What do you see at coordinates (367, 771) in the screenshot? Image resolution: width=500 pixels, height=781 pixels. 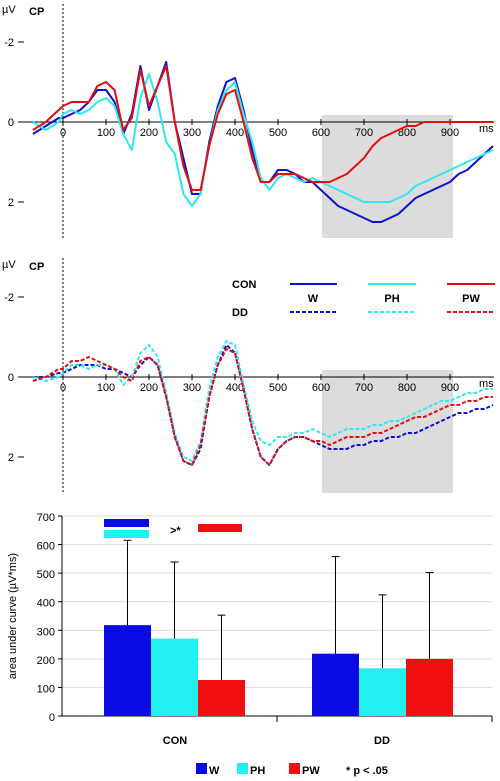 I see `legend-note: * p < .05` at bounding box center [367, 771].